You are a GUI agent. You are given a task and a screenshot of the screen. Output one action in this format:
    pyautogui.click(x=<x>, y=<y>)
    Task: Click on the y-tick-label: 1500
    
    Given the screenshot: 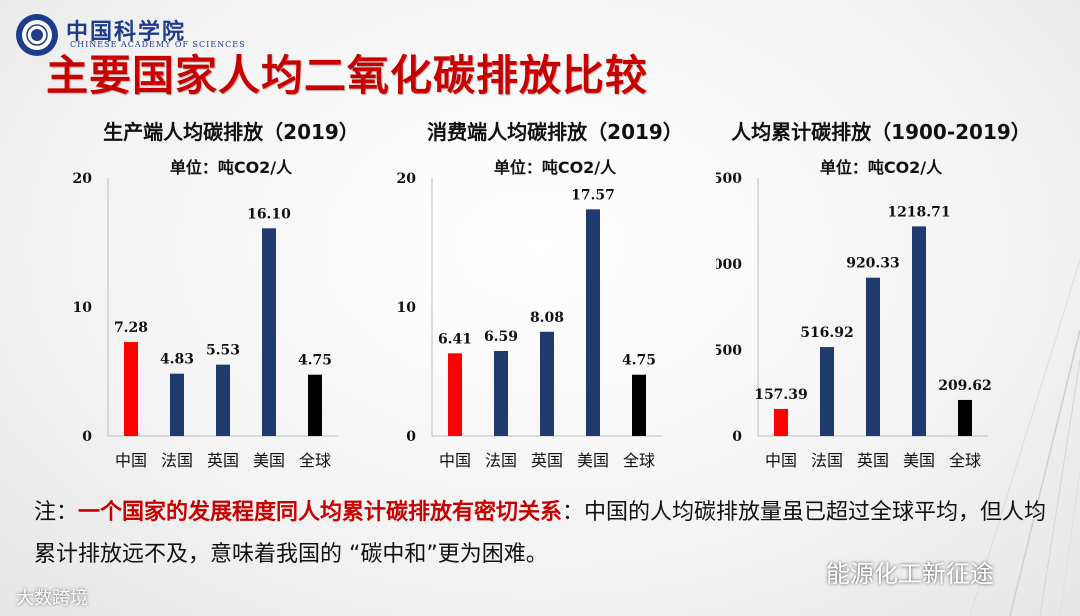 What is the action you would take?
    pyautogui.click(x=729, y=179)
    